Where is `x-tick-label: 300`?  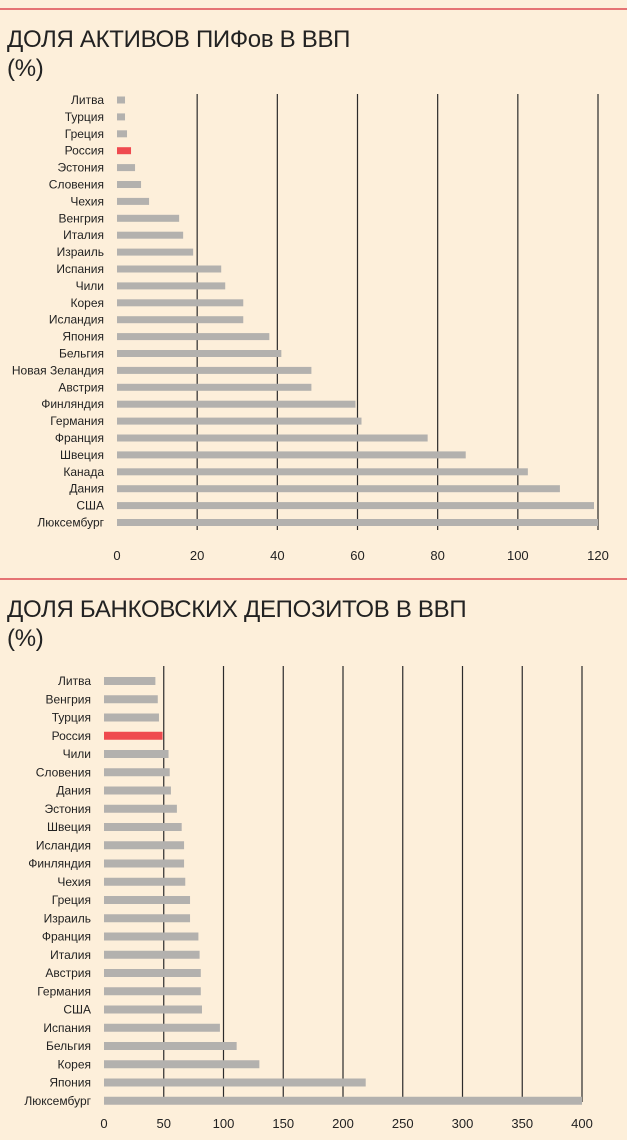 x-tick-label: 300 is located at coordinates (463, 1123).